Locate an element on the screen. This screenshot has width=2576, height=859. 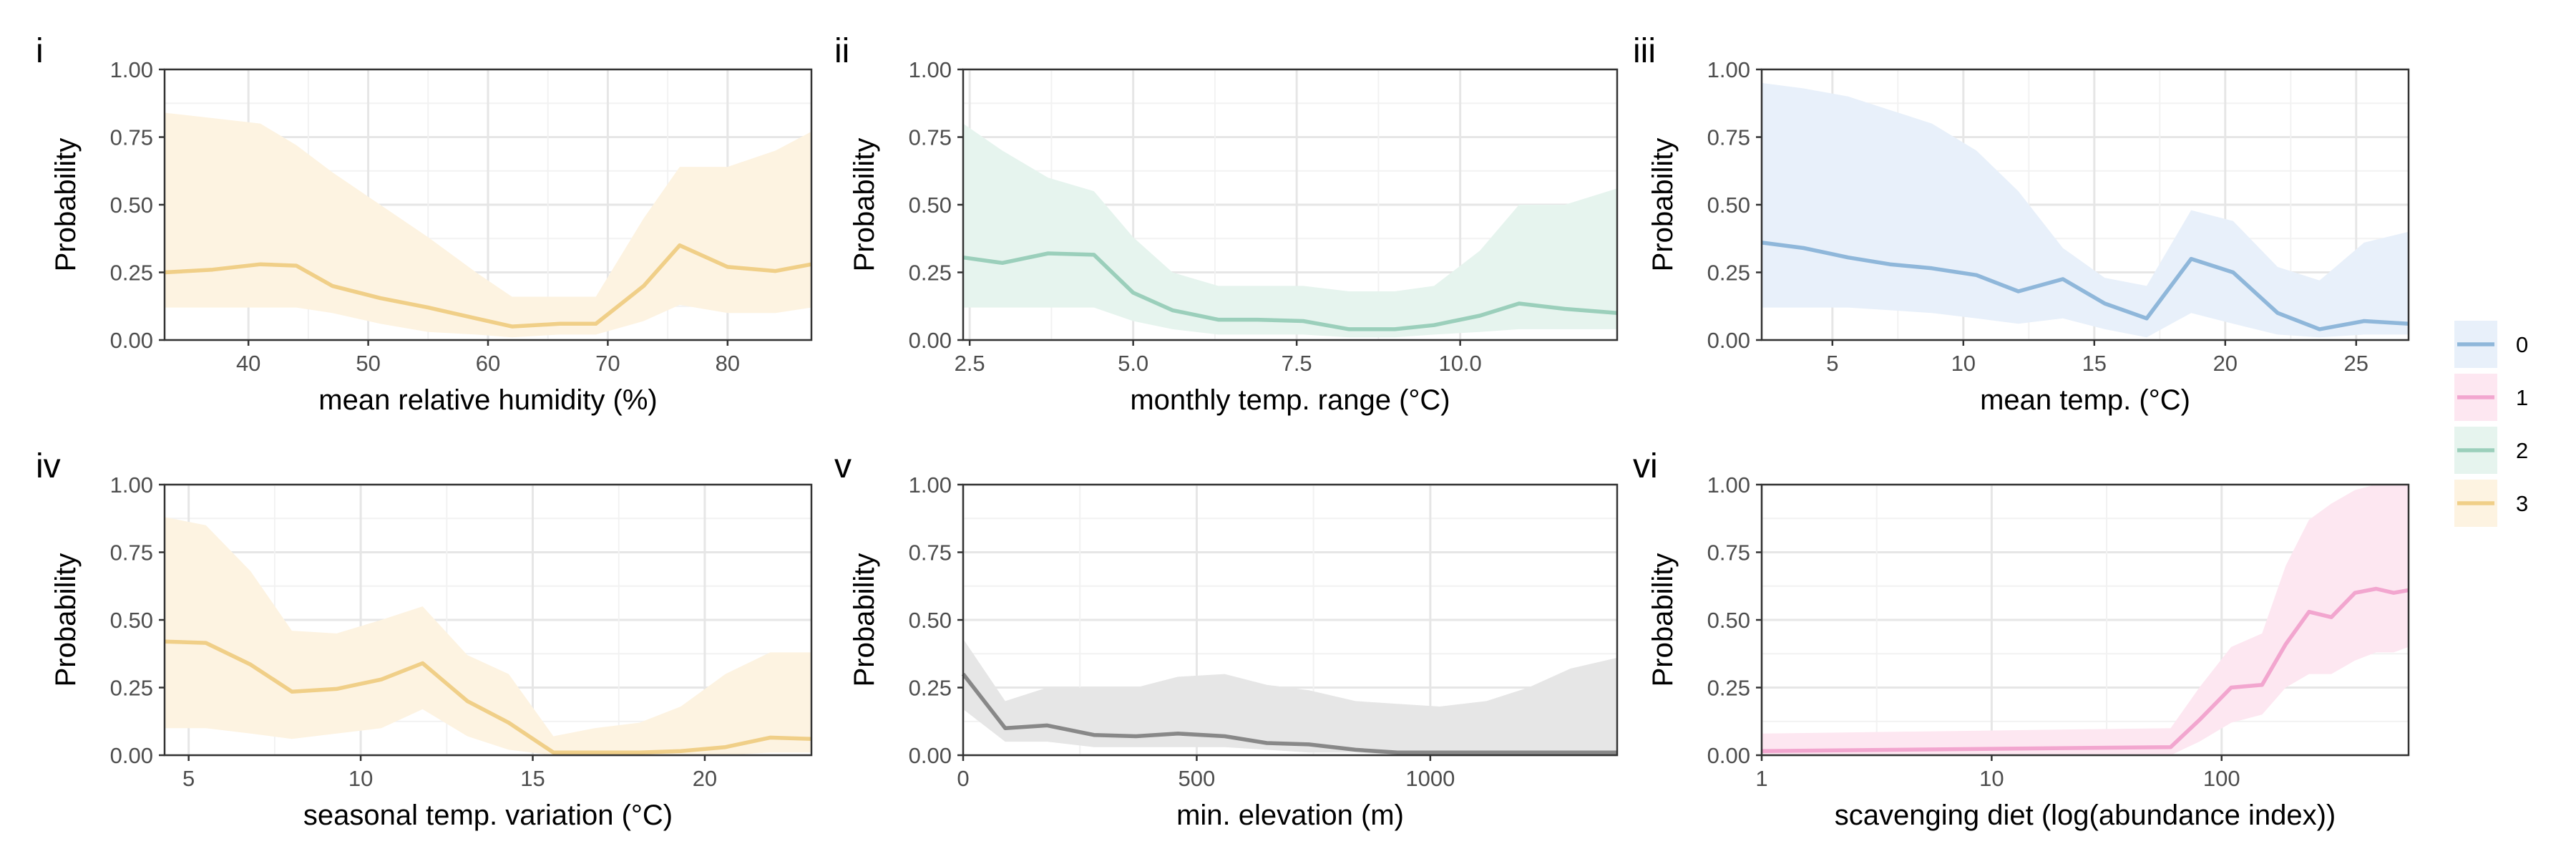
x-tick-label: 70 is located at coordinates (607, 363).